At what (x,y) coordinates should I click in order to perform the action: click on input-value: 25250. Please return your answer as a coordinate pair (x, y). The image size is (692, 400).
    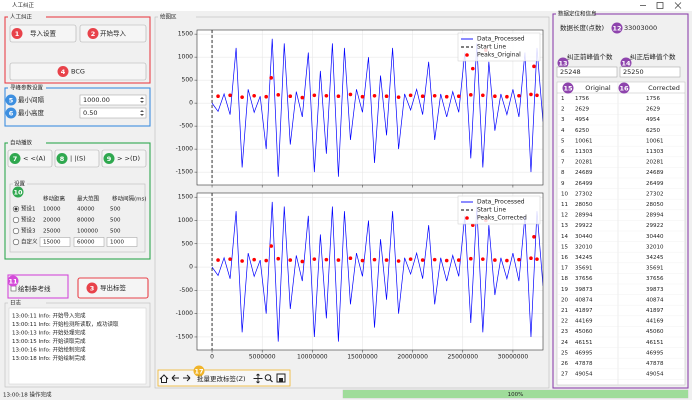
    Looking at the image, I should click on (633, 72).